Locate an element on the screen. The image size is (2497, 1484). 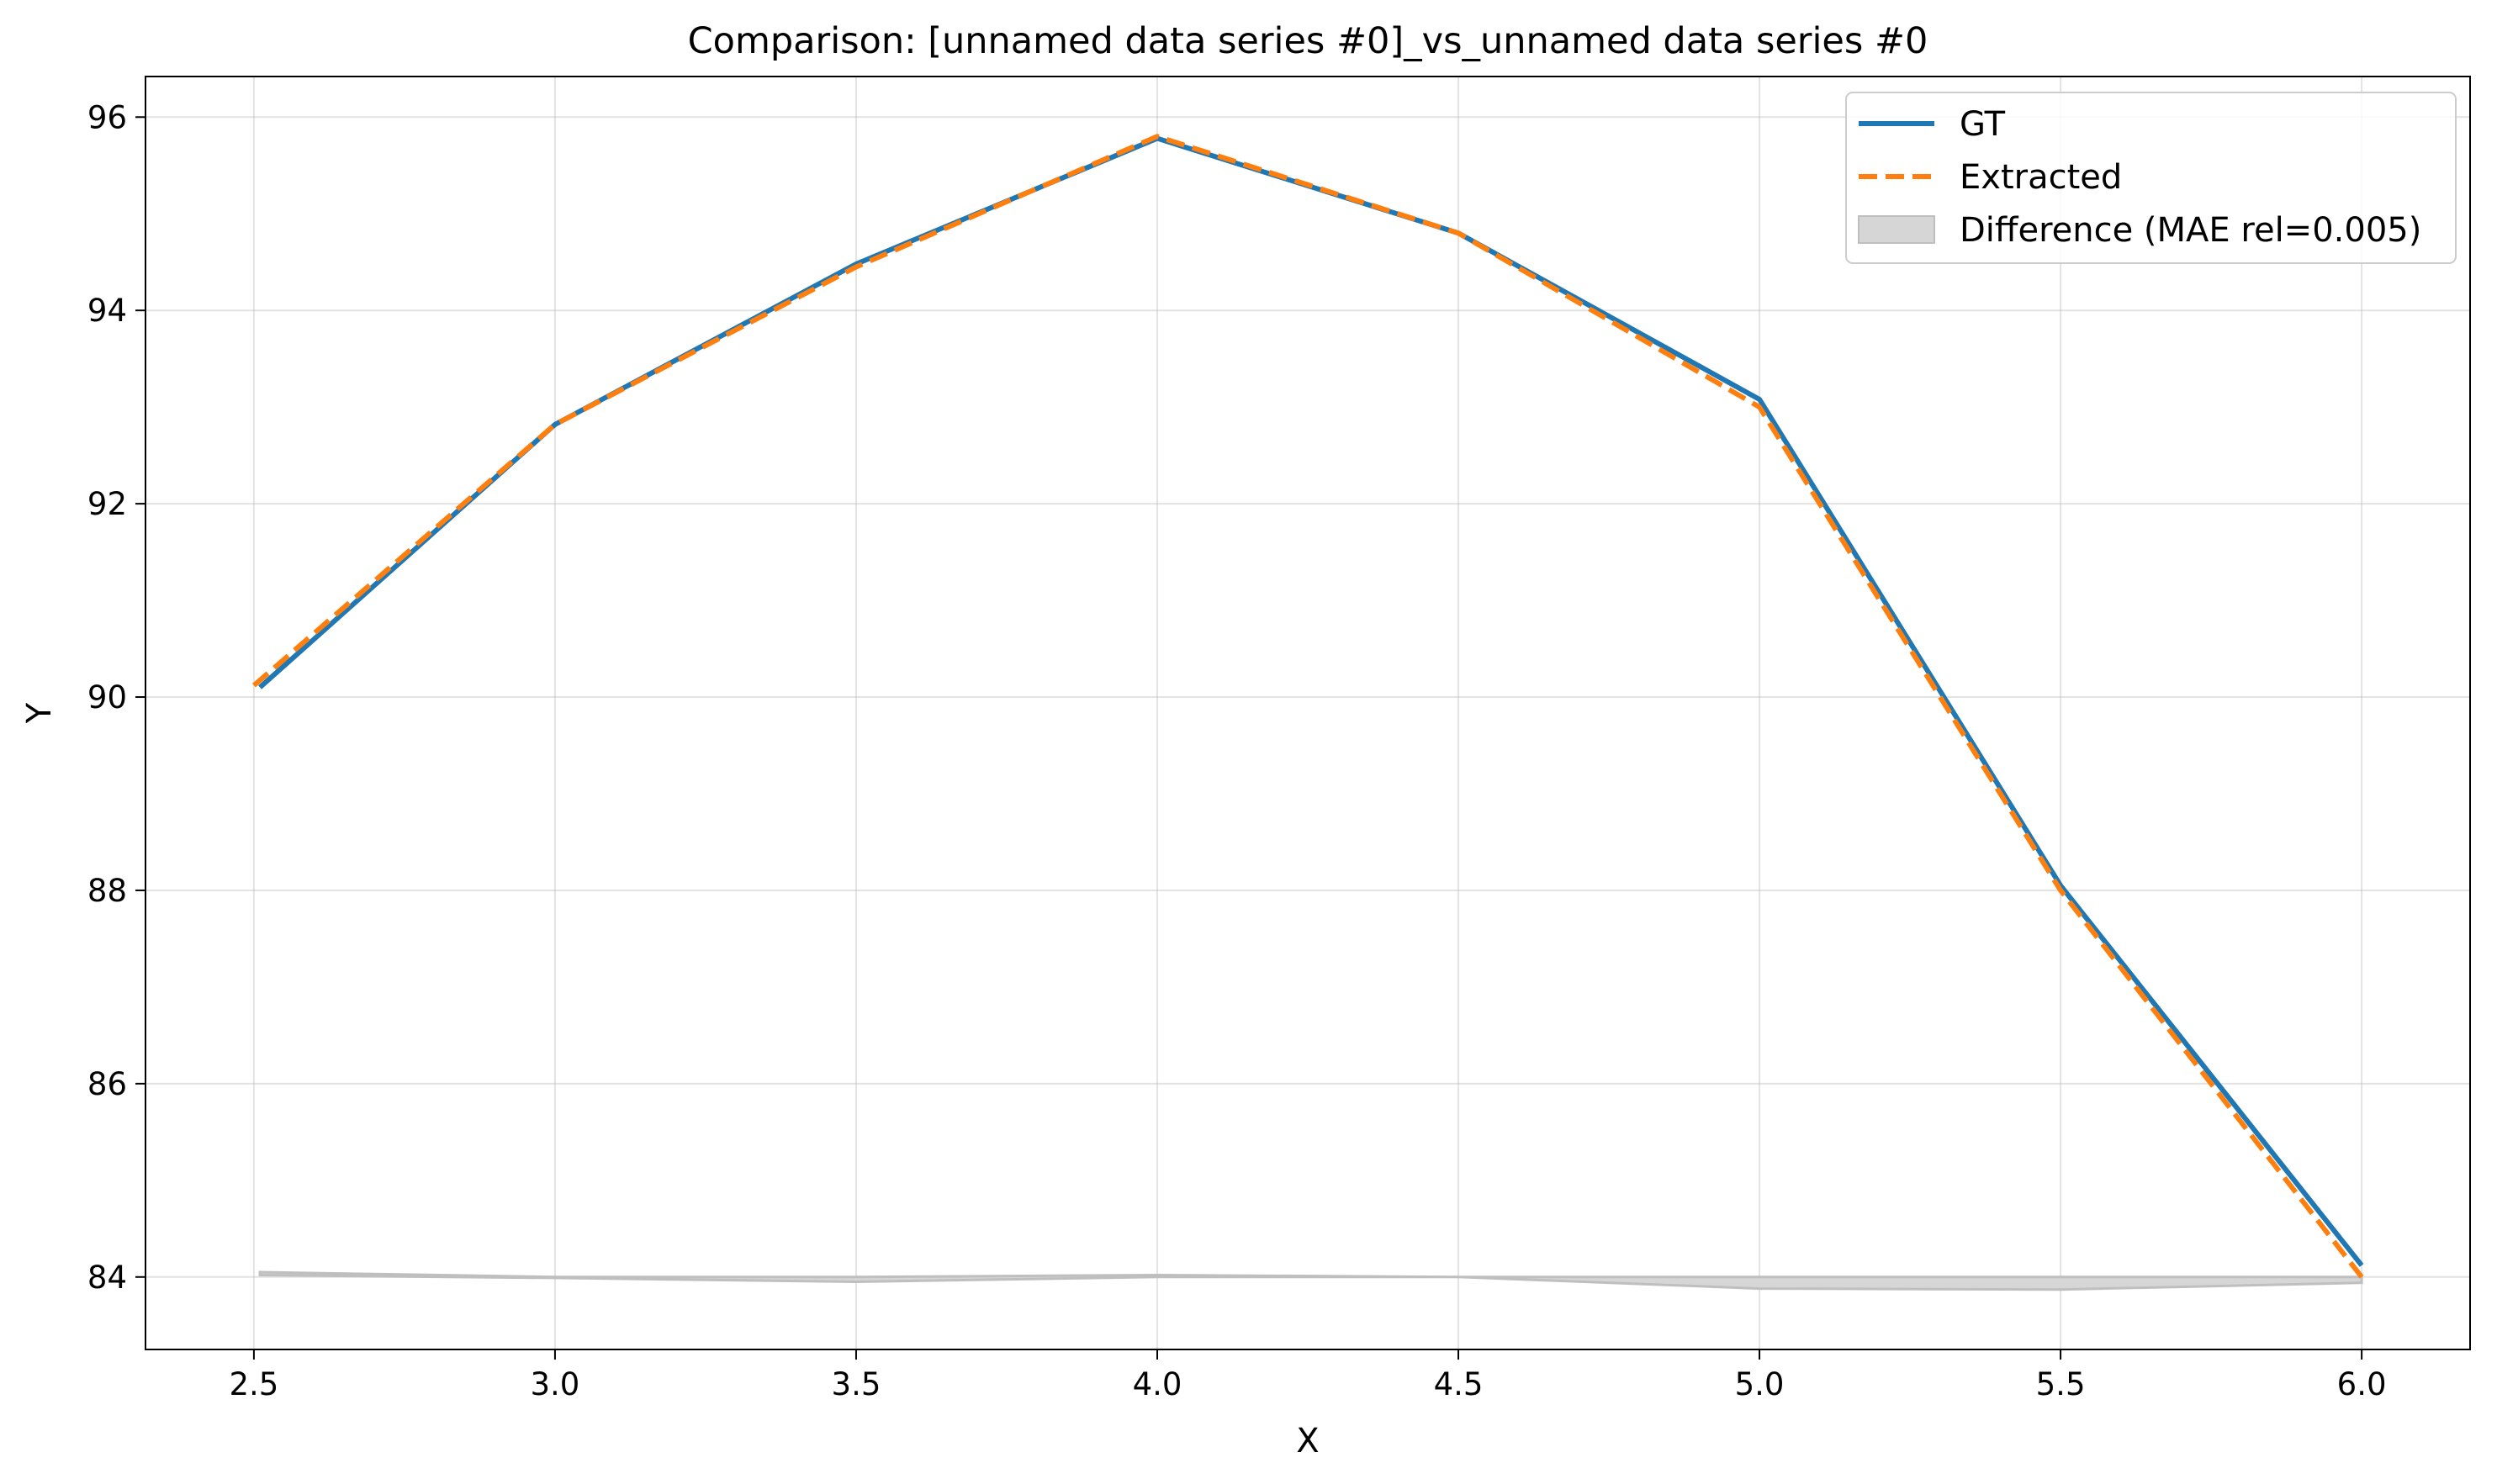
y-tick-label: 92 is located at coordinates (107, 504).